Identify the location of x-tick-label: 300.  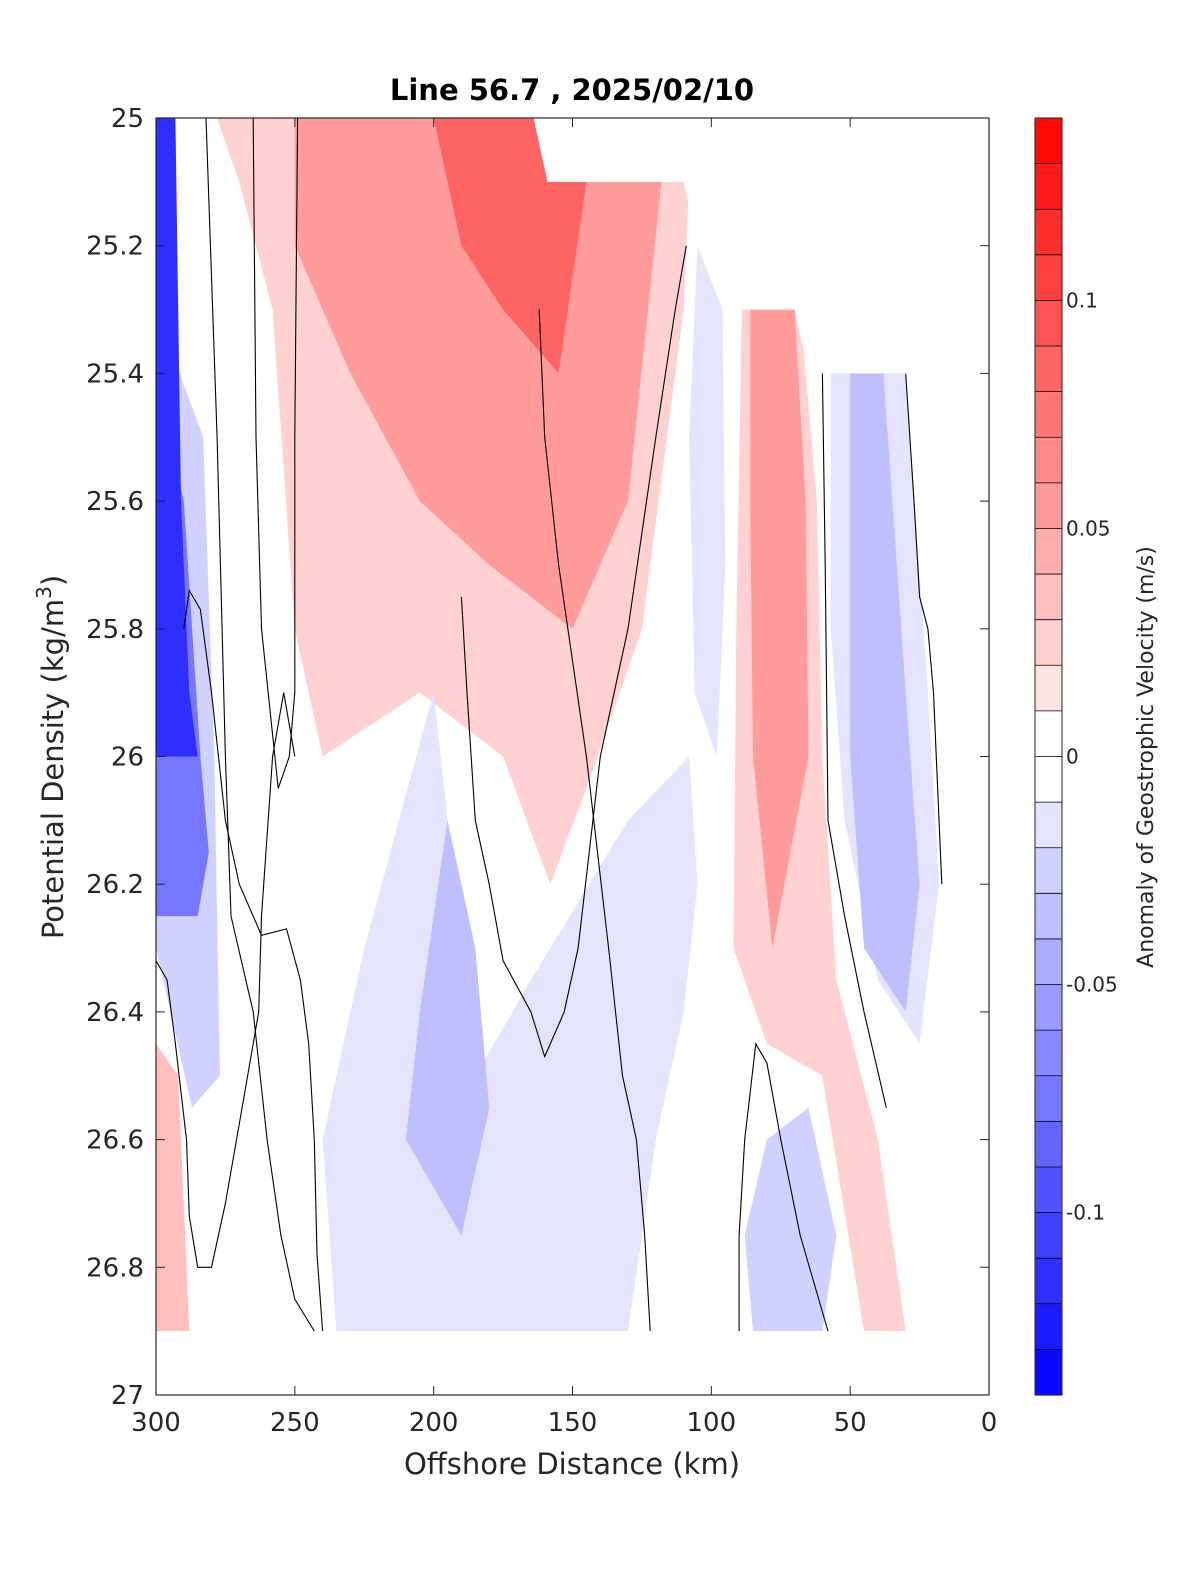
(156, 1423).